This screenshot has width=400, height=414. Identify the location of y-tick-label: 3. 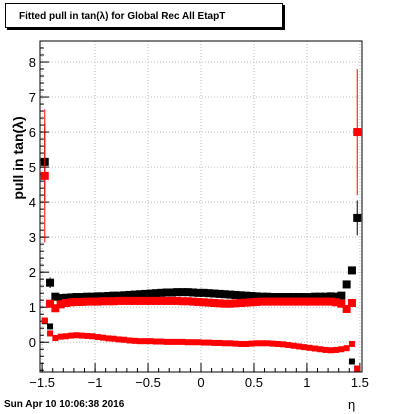
(32, 237).